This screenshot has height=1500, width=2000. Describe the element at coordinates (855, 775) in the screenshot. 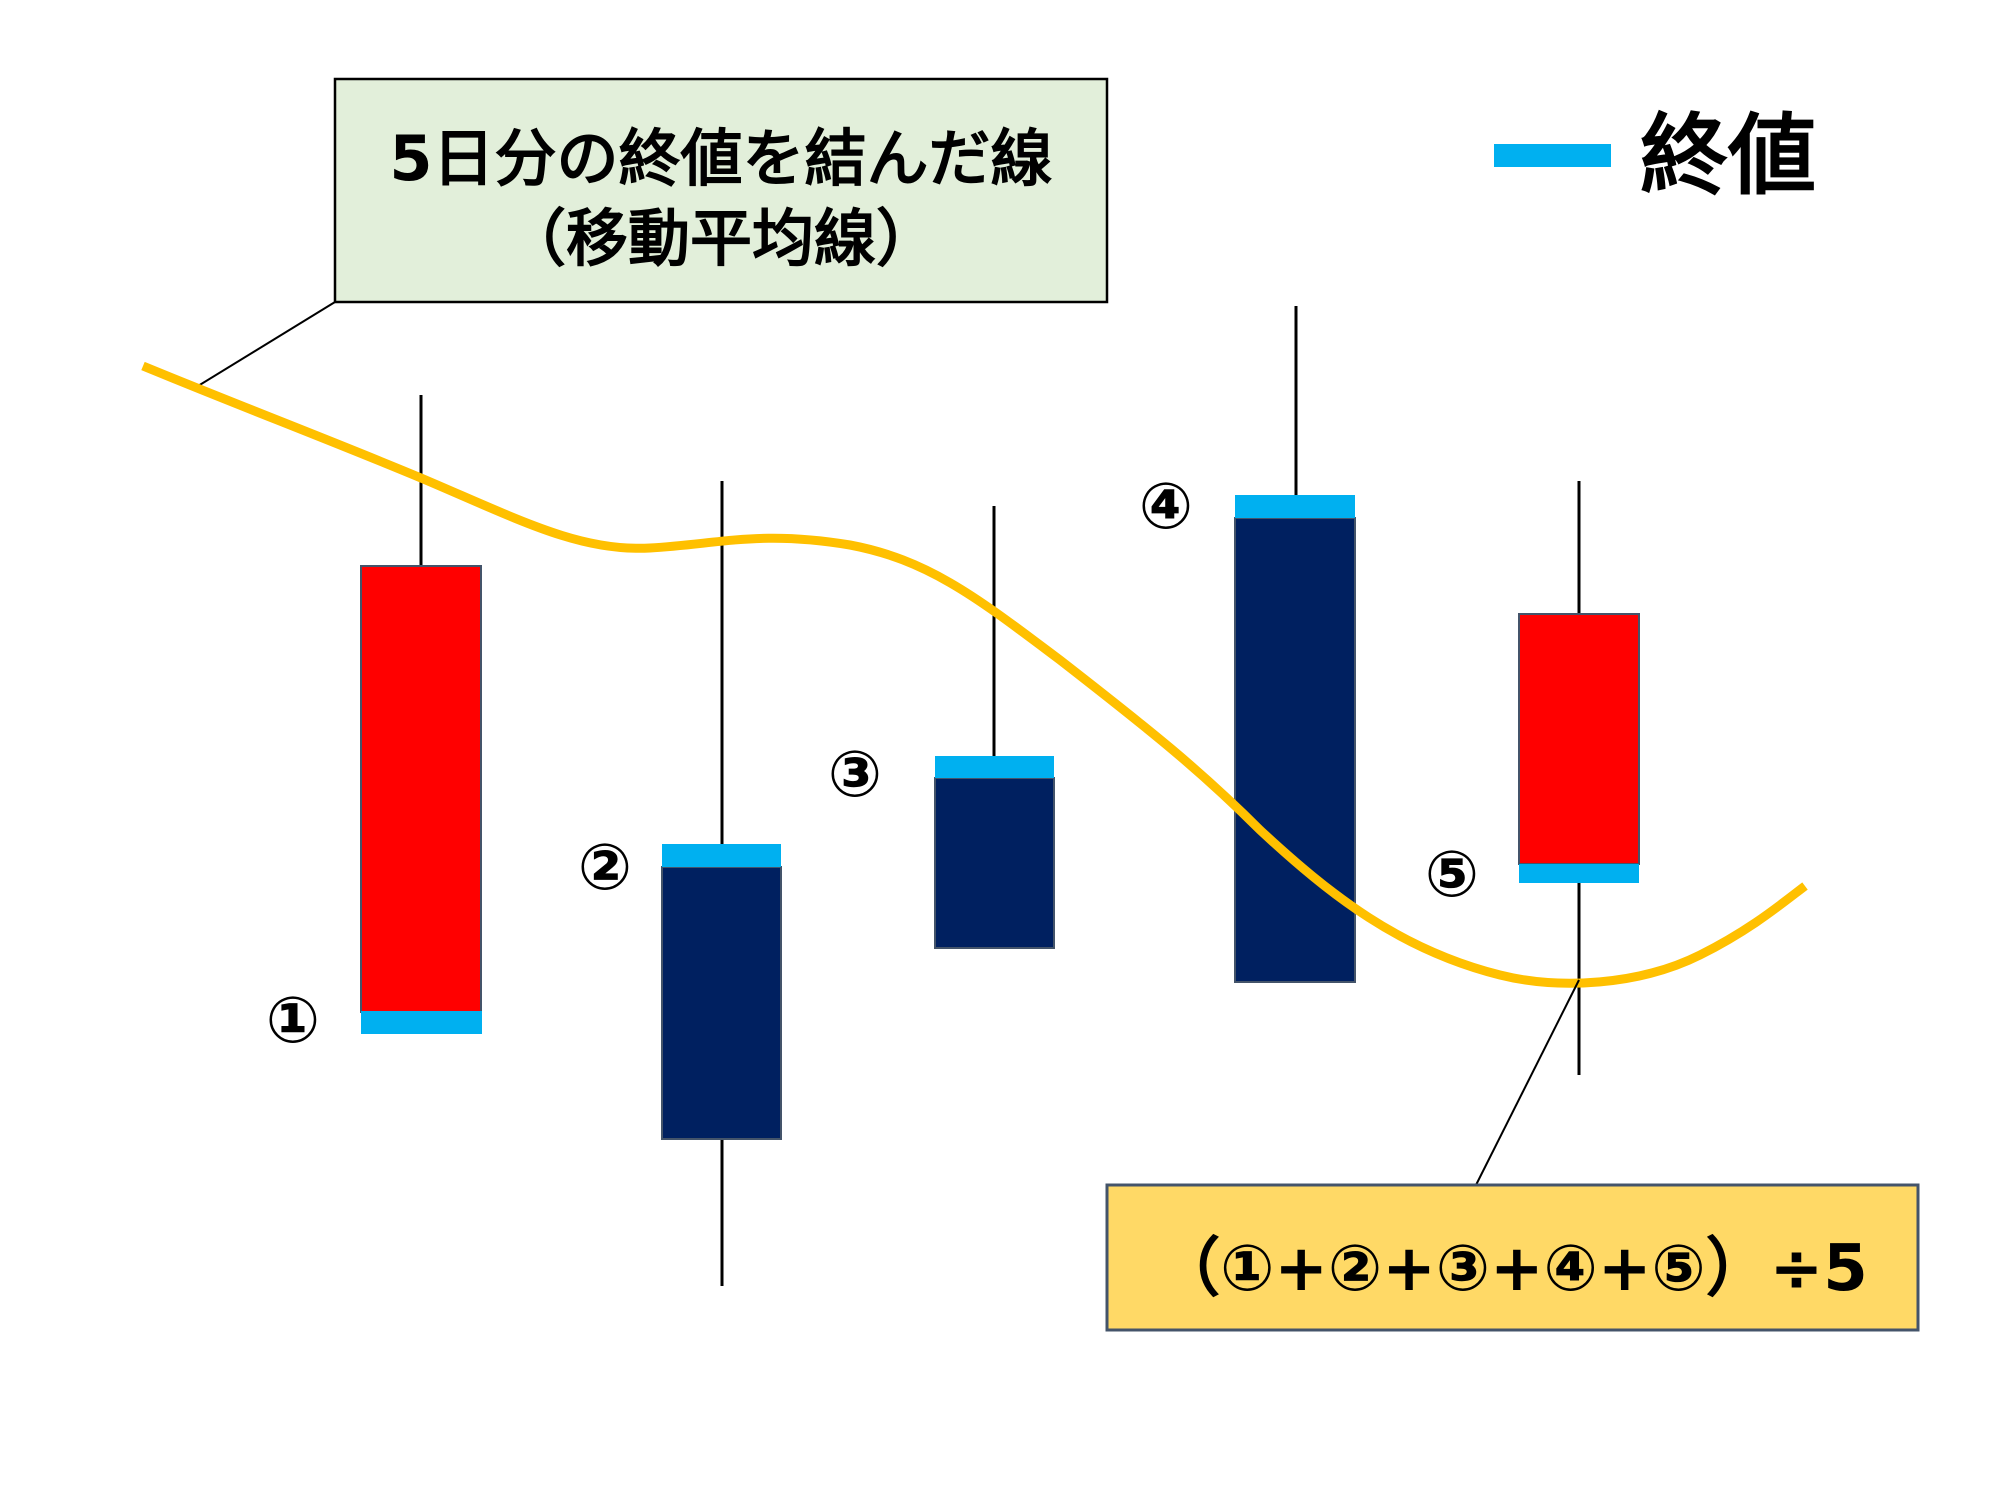

I see `candle-3-label: ③` at that location.